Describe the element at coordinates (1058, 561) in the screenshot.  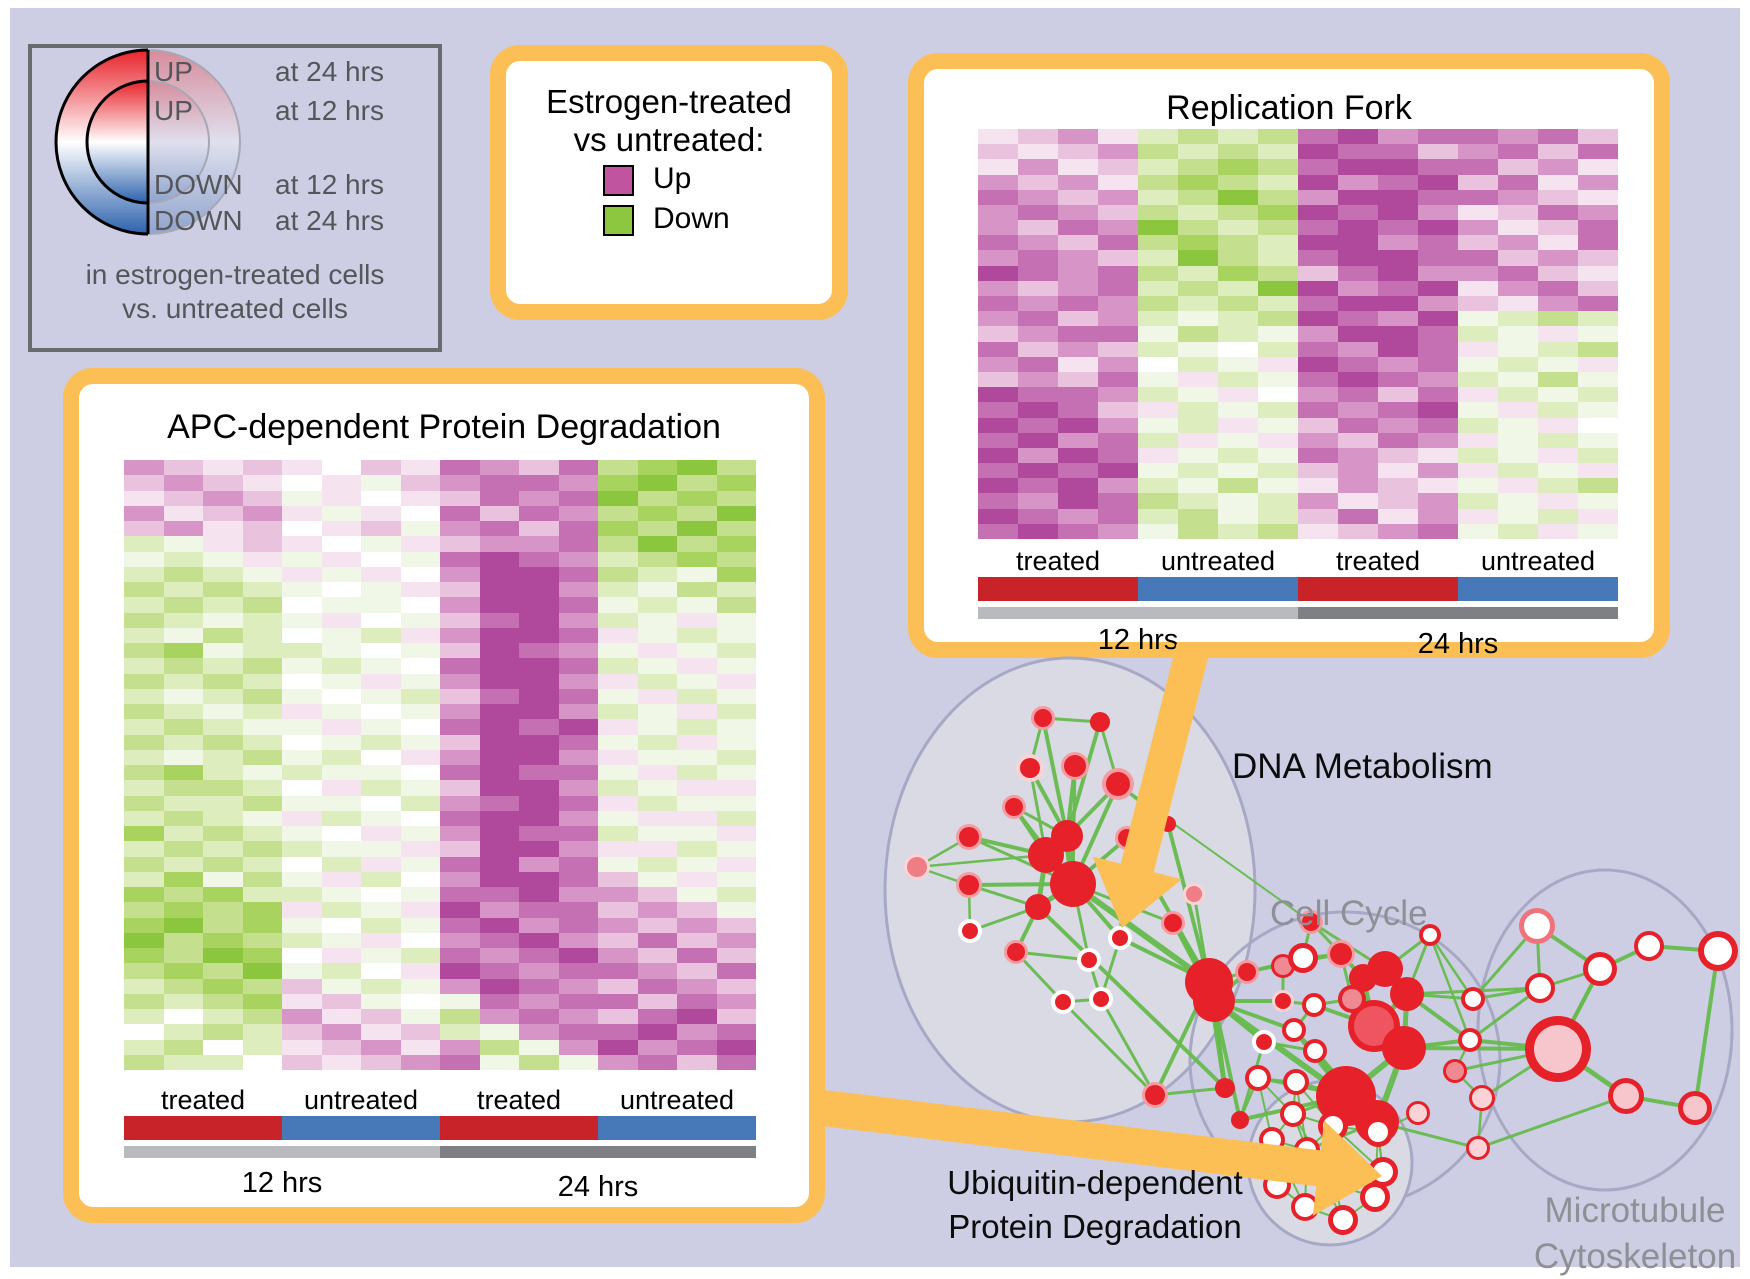
I see `rf-group-treated-12: treated` at that location.